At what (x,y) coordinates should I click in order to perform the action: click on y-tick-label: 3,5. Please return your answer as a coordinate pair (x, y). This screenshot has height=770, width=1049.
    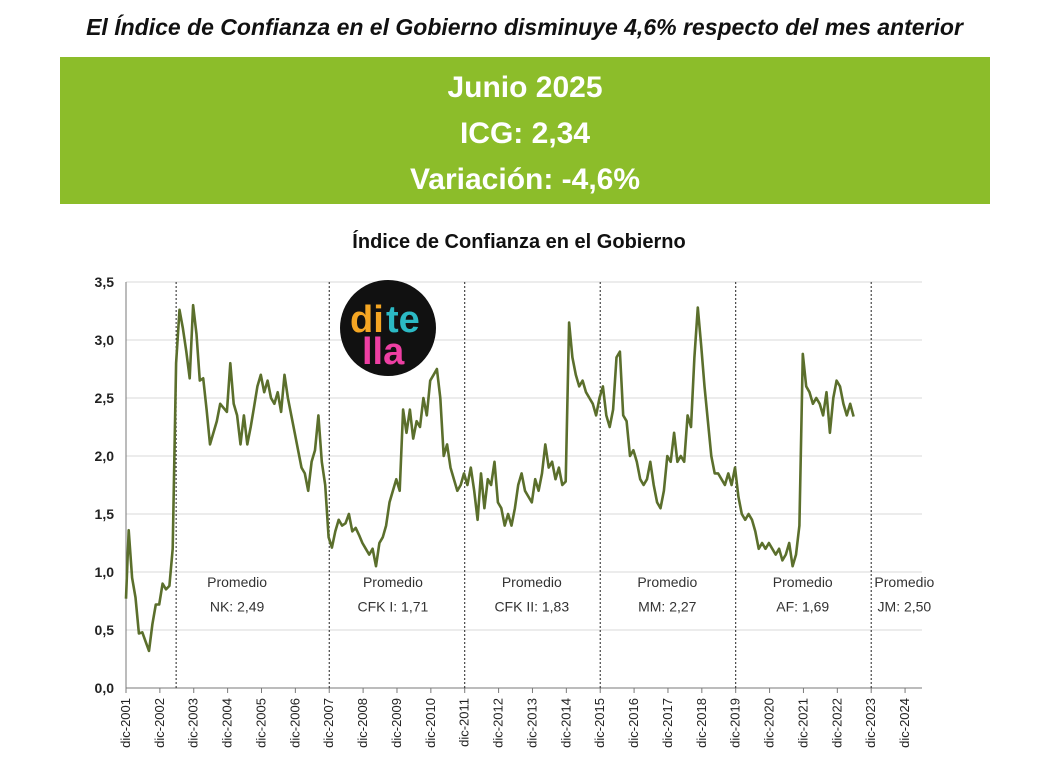
    Looking at the image, I should click on (105, 282).